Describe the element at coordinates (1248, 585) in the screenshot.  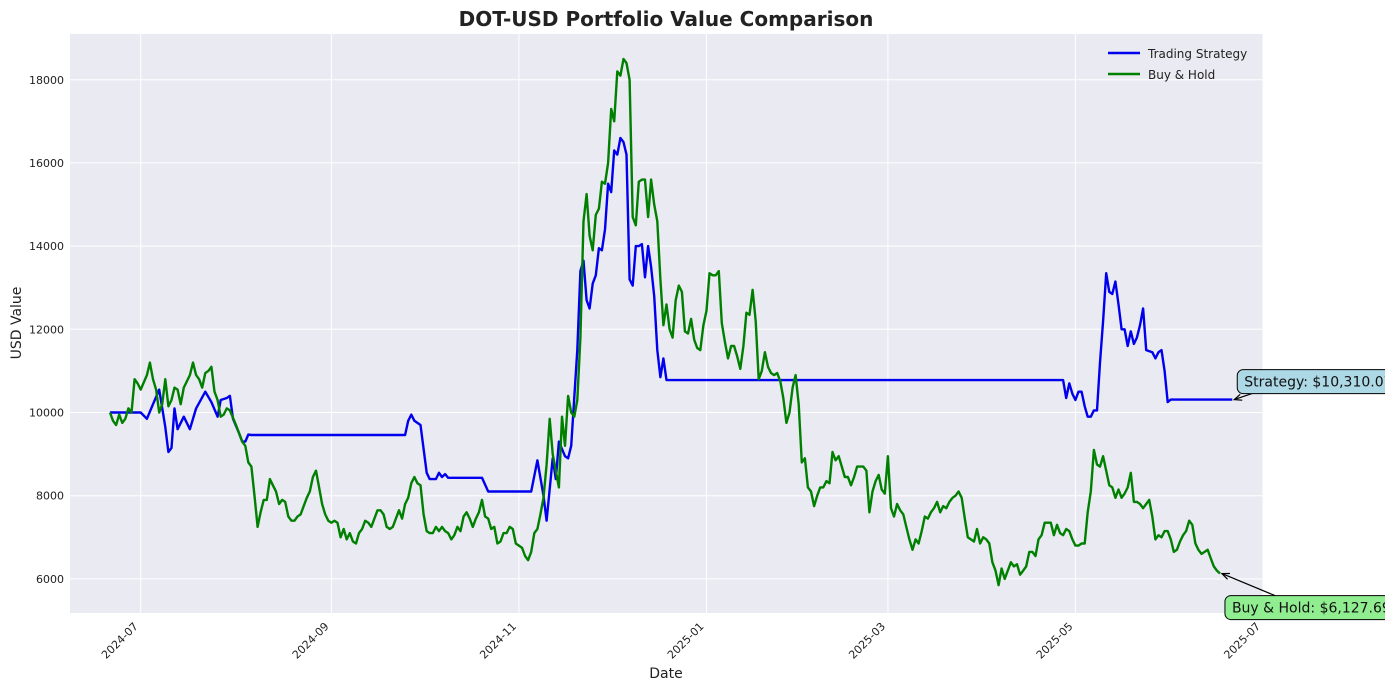
I see `annotation-buy-hold-arrow` at that location.